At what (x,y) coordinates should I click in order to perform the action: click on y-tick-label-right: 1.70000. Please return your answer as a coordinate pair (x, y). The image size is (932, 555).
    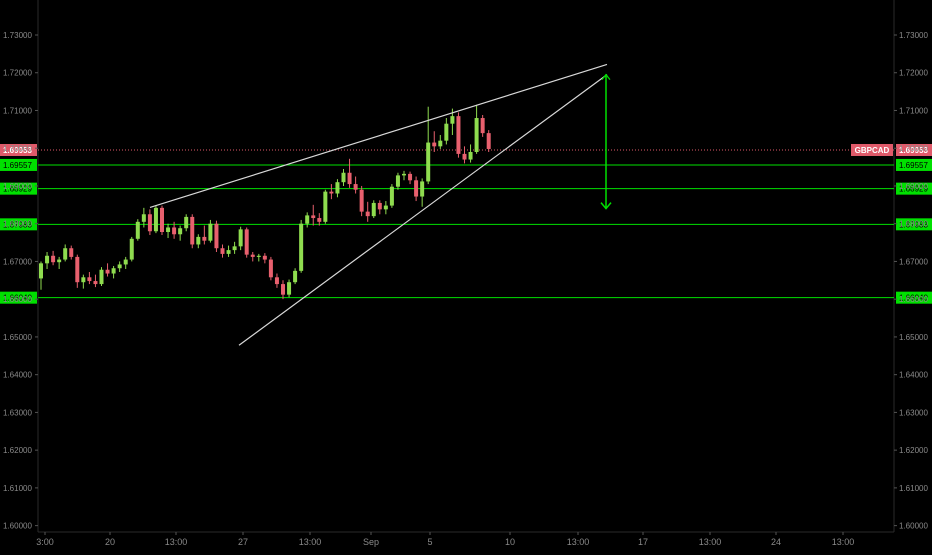
    Looking at the image, I should click on (913, 148).